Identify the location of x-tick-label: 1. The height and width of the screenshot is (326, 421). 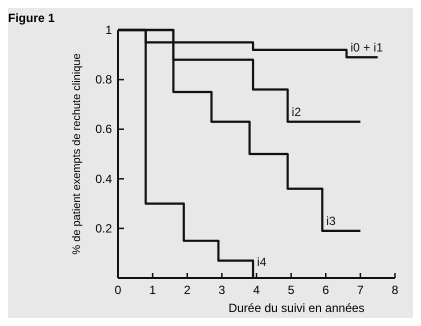
(152, 290).